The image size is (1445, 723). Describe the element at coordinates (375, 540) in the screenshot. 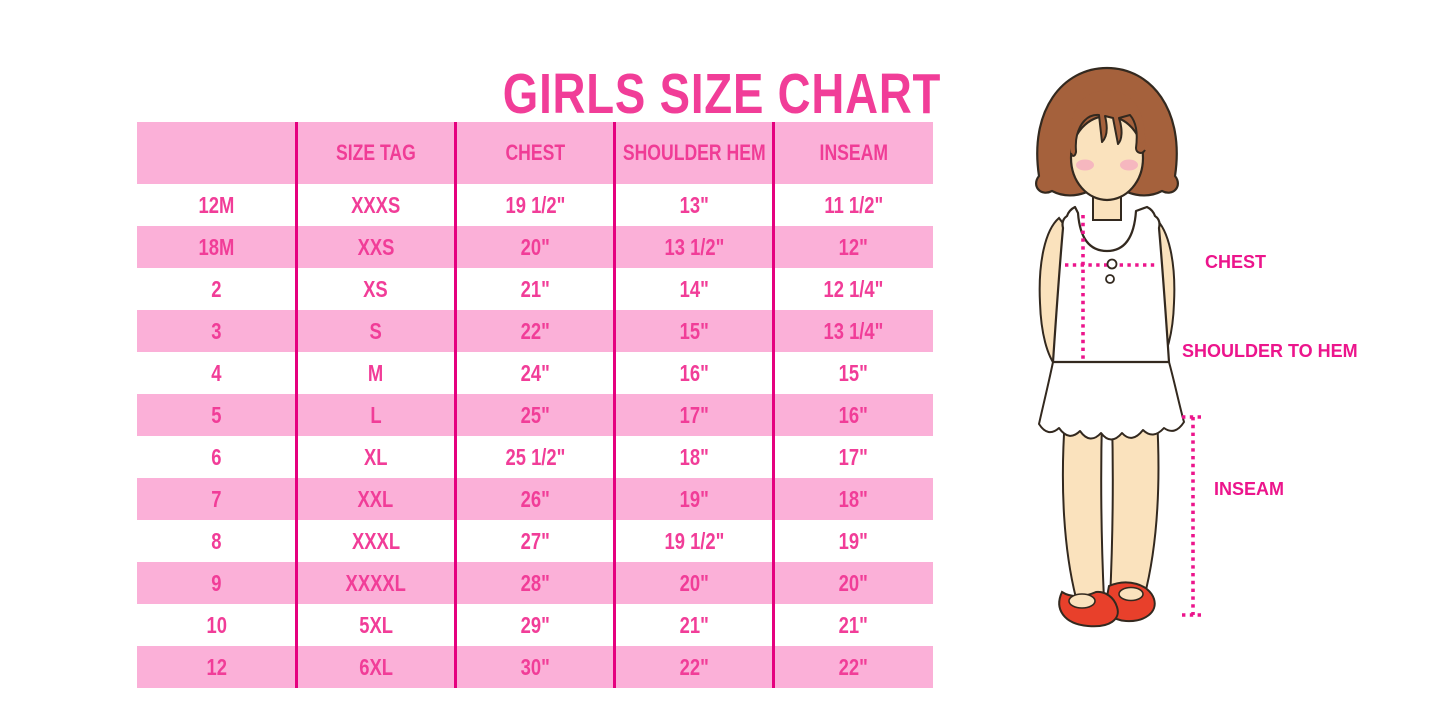

I see `table-cell: XXXL` at that location.